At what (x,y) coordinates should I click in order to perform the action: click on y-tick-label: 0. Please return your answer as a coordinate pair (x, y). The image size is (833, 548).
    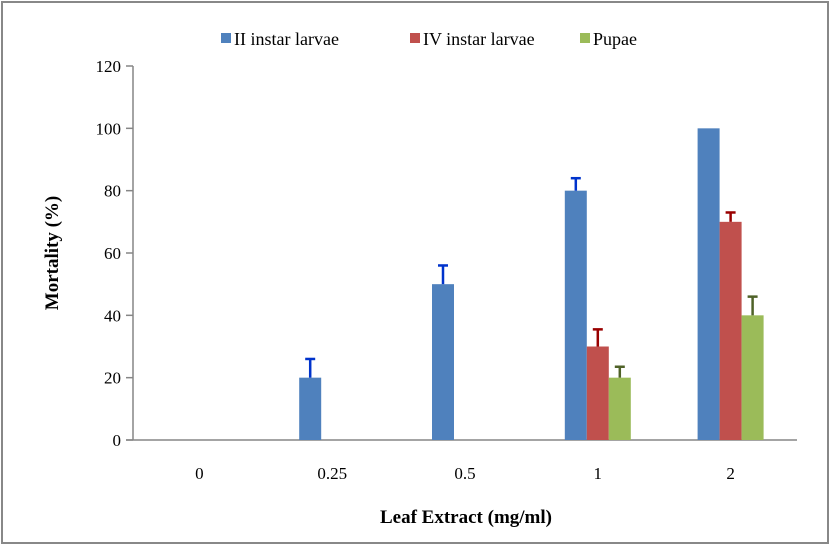
    Looking at the image, I should click on (117, 440).